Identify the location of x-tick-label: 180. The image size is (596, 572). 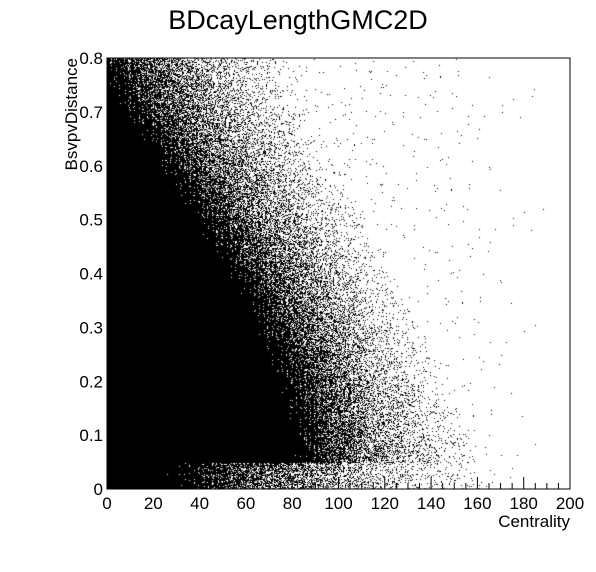
(524, 503).